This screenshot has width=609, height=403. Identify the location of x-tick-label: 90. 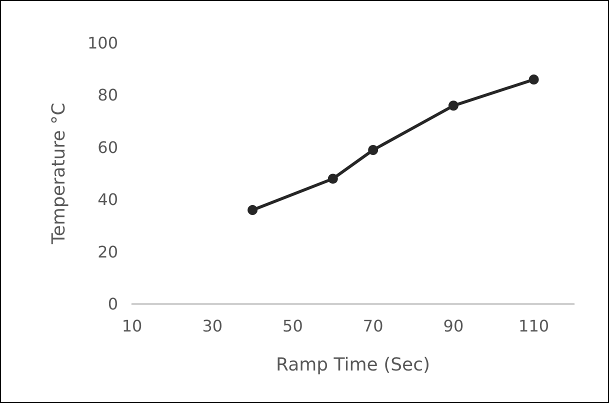
(453, 326).